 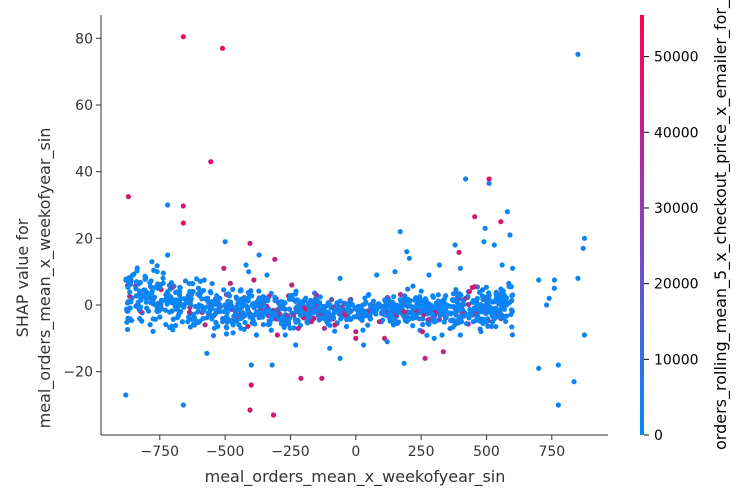 What do you see at coordinates (486, 452) in the screenshot?
I see `x-tick-label: 500` at bounding box center [486, 452].